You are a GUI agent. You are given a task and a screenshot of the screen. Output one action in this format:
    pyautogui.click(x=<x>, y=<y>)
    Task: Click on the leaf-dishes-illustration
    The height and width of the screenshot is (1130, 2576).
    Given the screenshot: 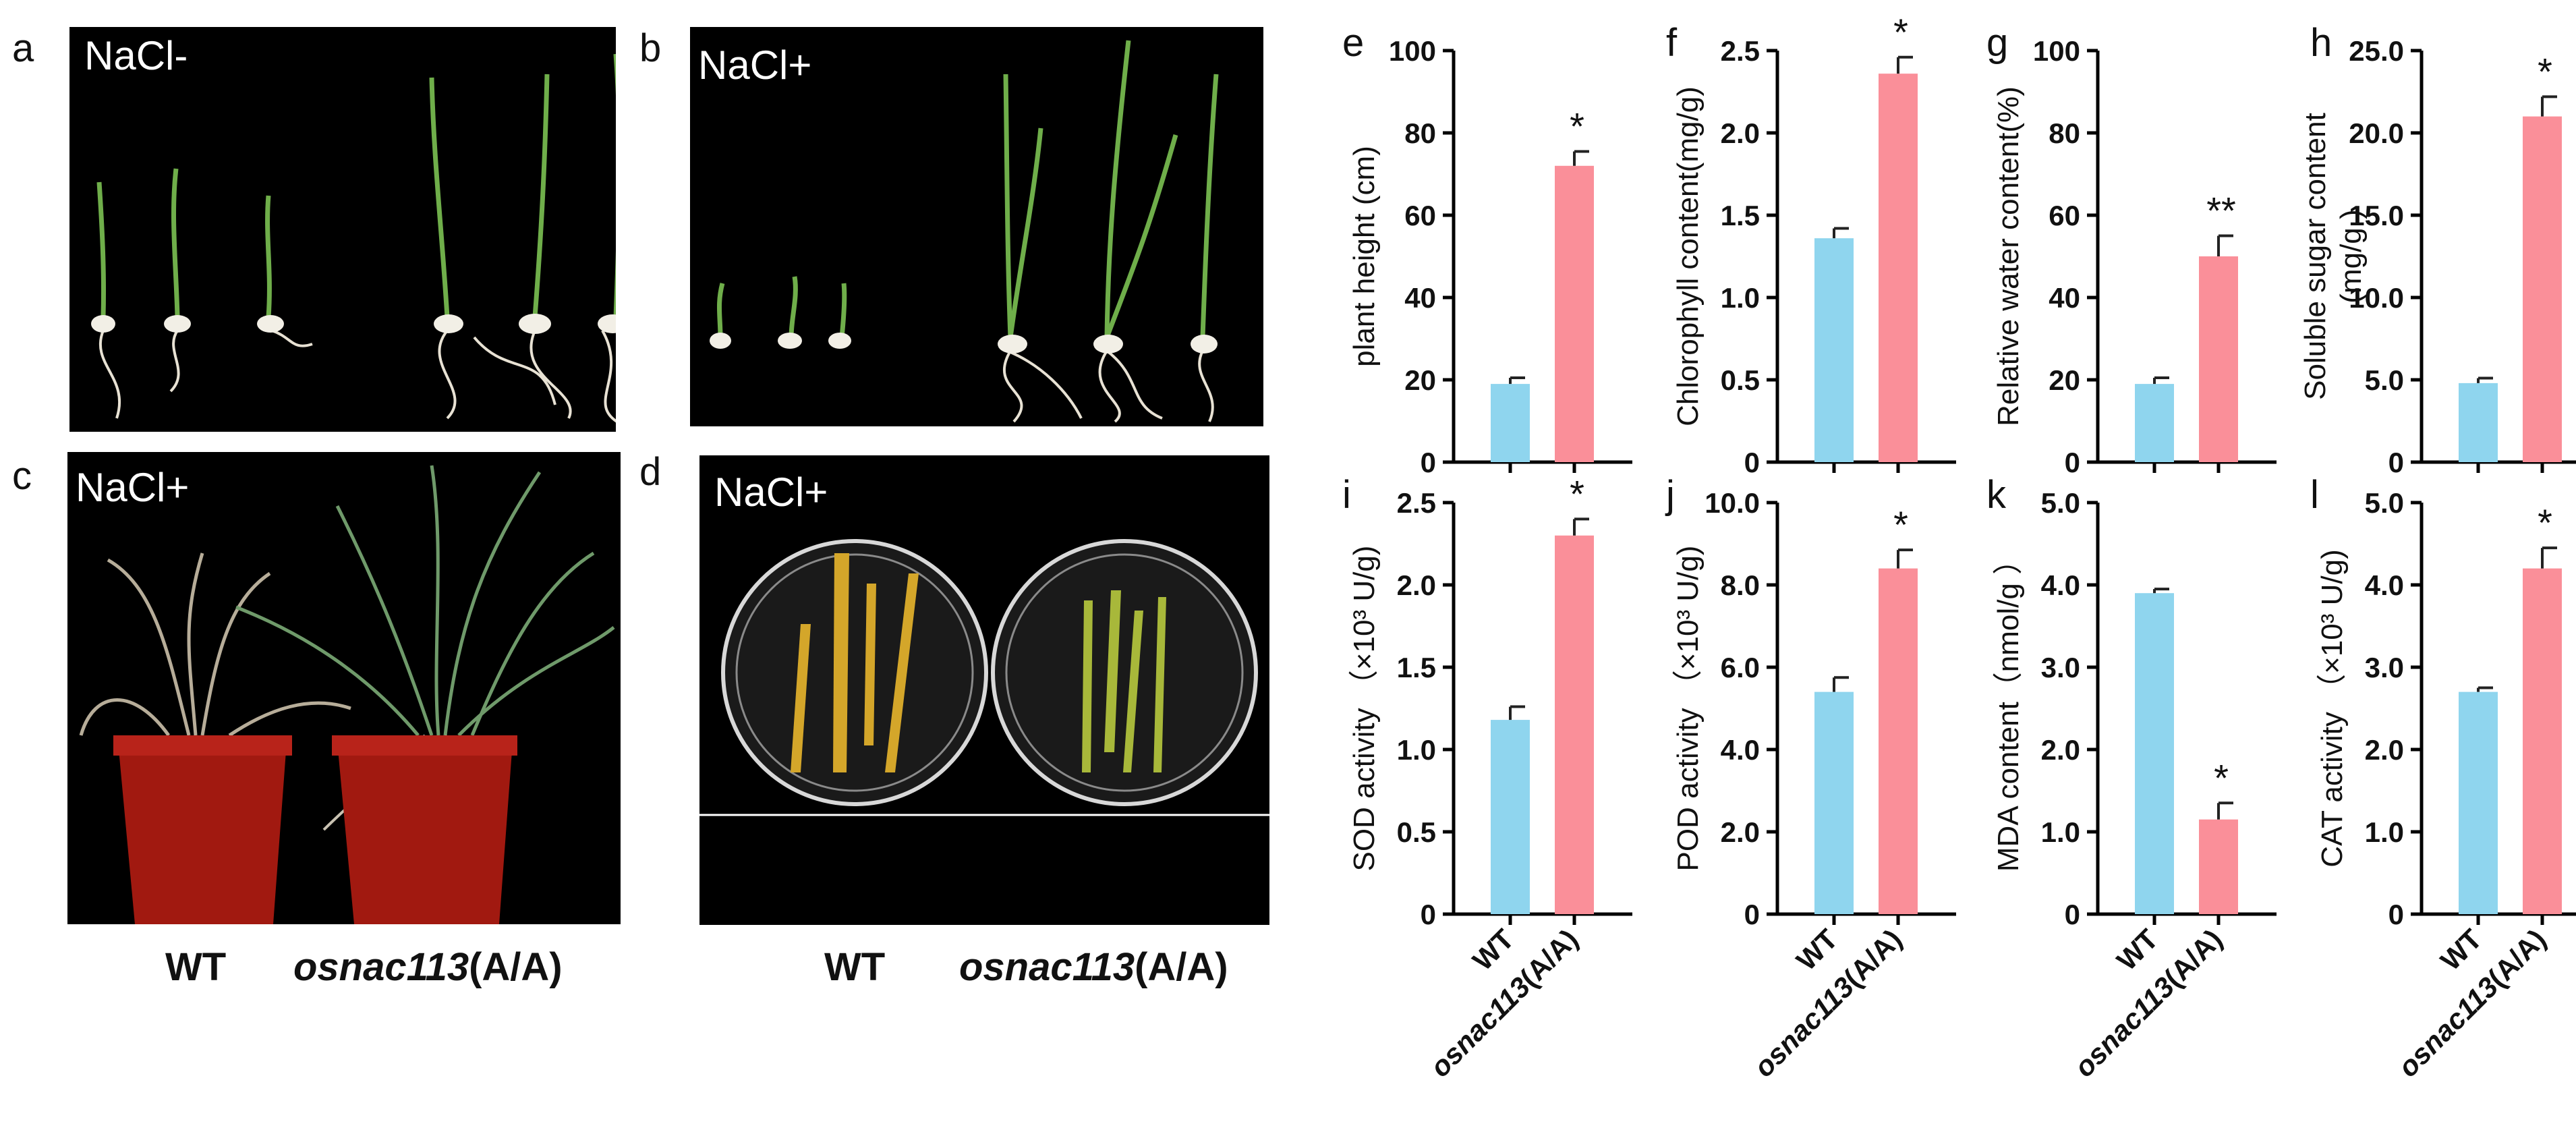 What is the action you would take?
    pyautogui.click(x=984, y=677)
    